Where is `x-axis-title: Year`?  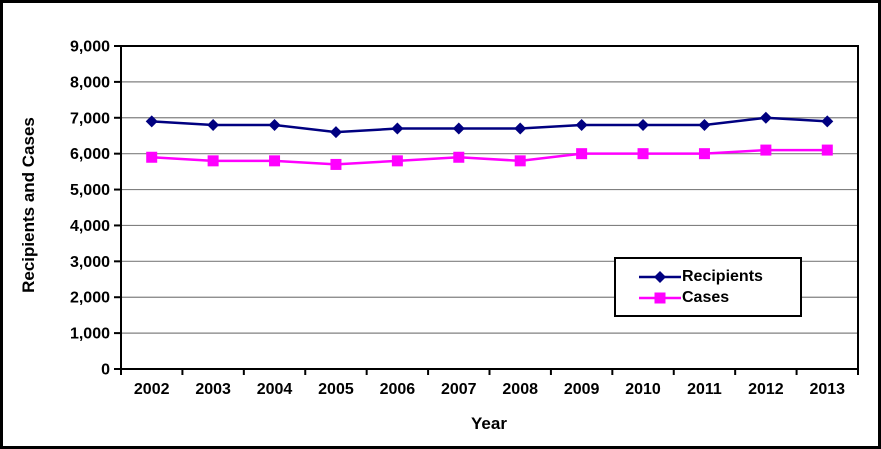
x-axis-title: Year is located at coordinates (489, 423).